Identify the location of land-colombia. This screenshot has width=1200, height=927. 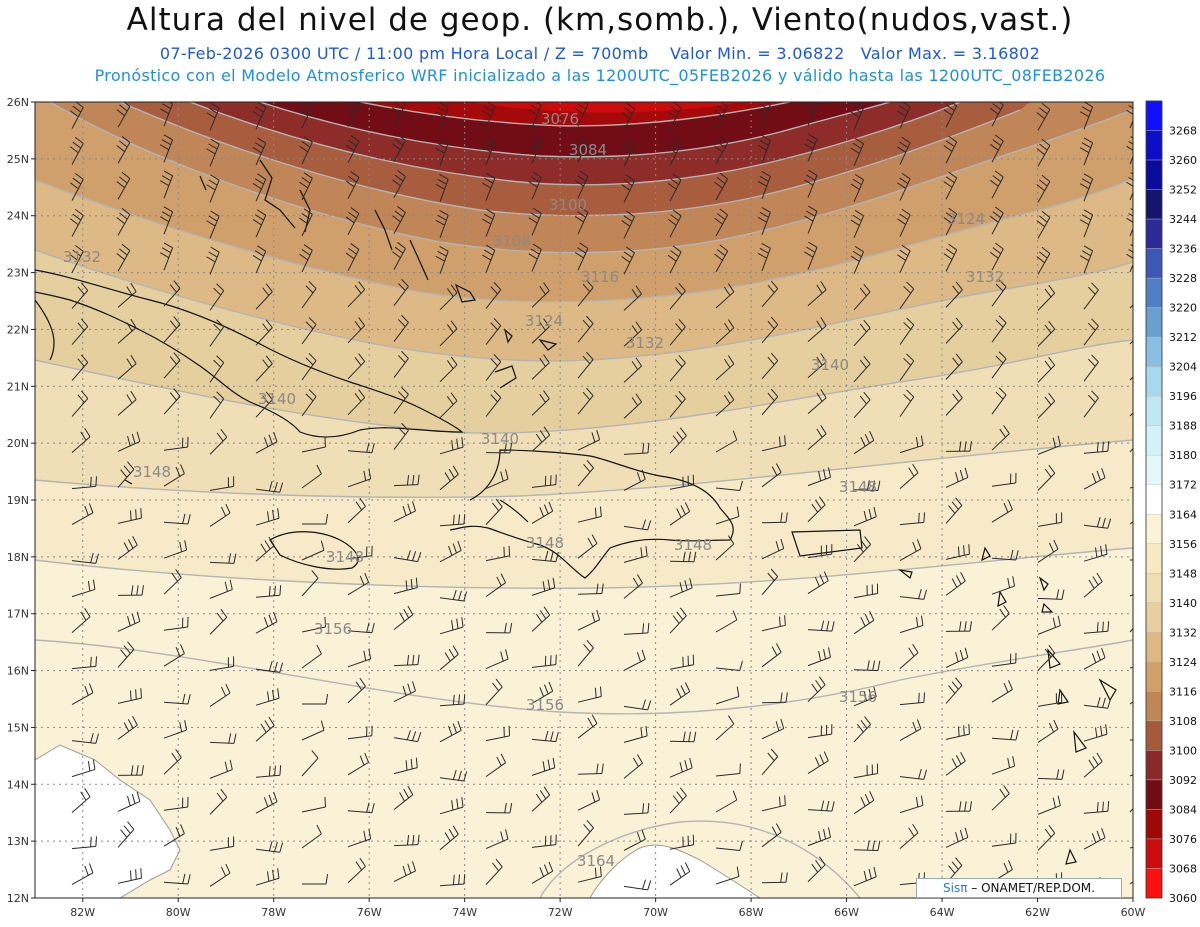
(108, 821).